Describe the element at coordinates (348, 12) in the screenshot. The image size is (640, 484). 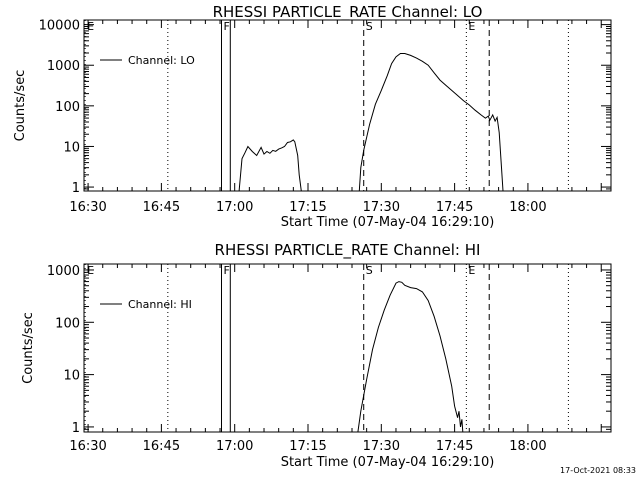
I see `chart-title: RHESSI PARTICLE_RATE Channel: LO` at that location.